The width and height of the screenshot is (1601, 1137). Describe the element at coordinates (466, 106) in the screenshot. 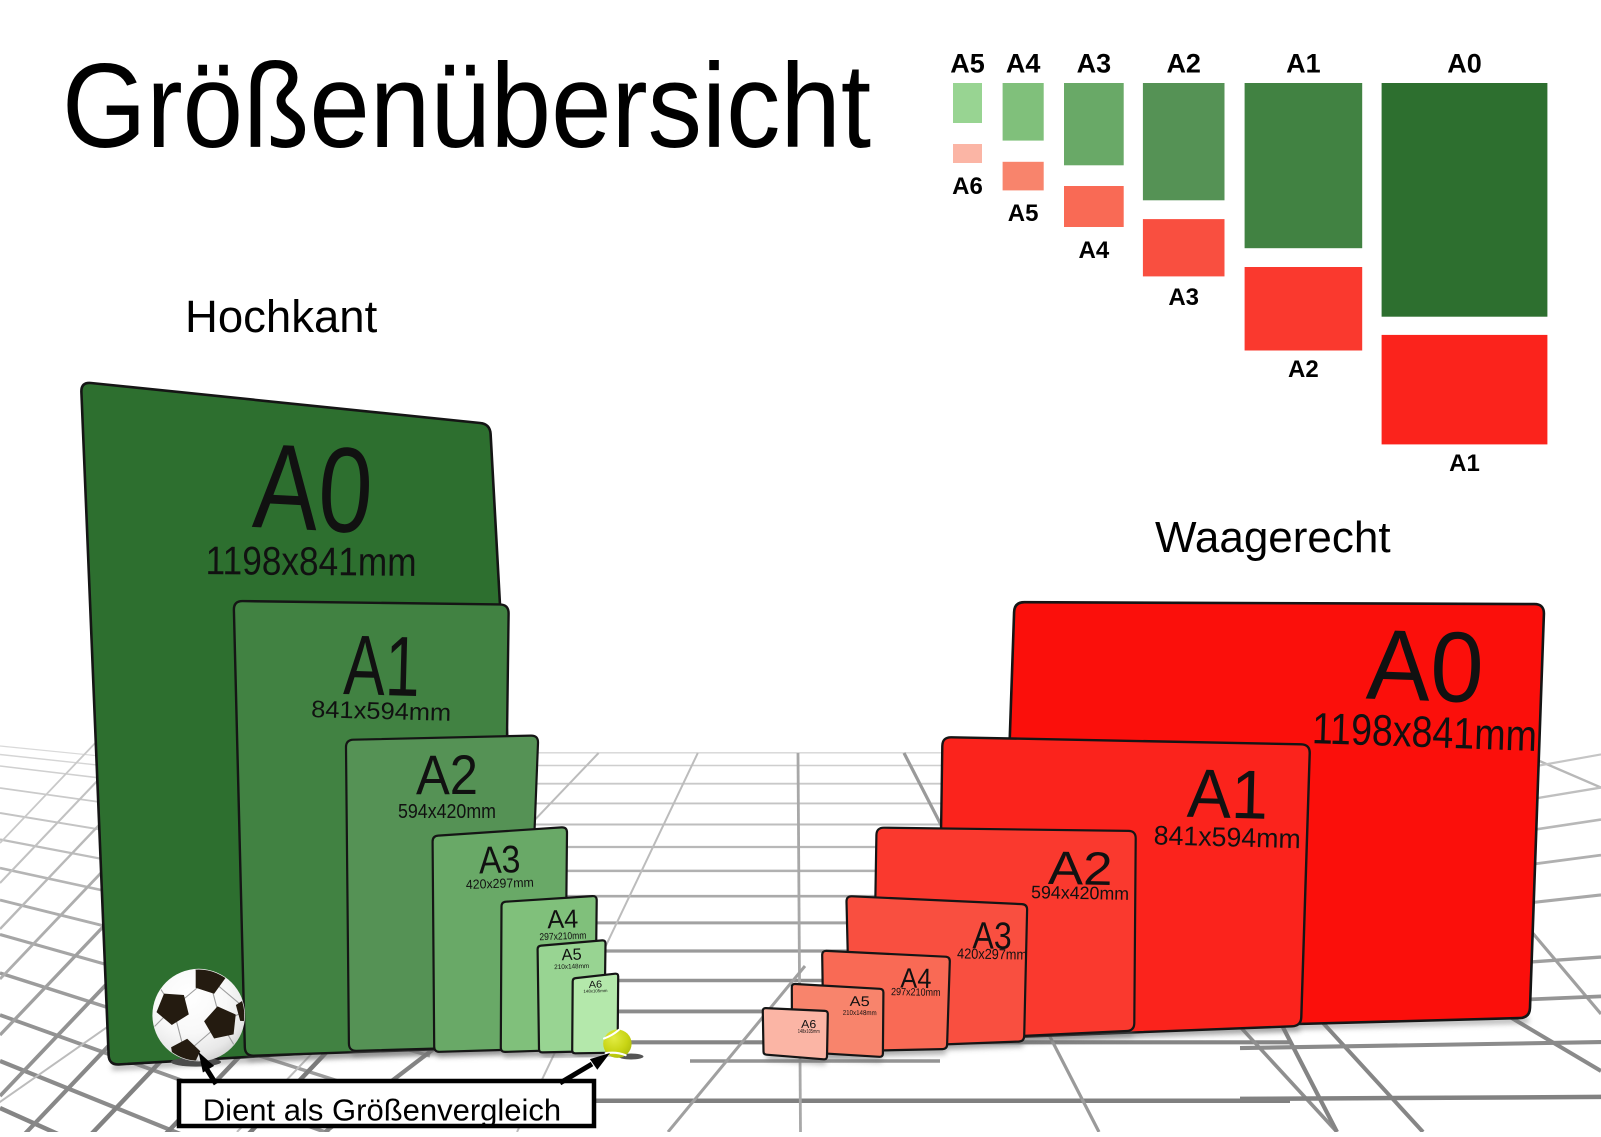

I see `svg-text: Größenübersicht` at that location.